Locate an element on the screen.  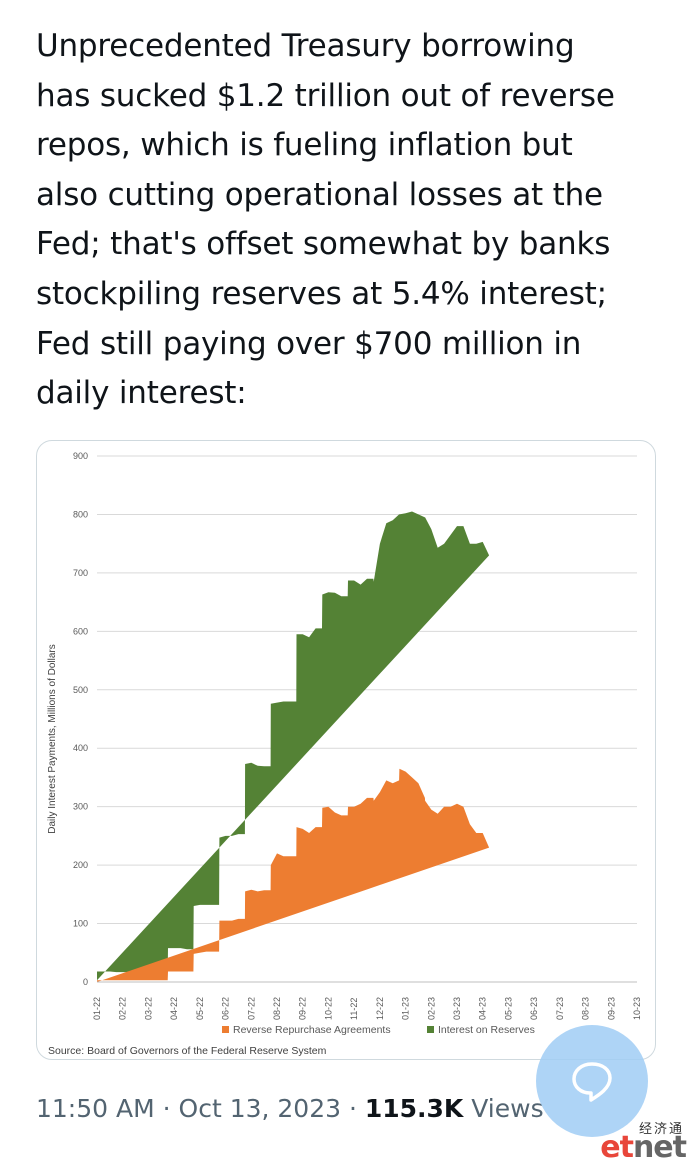
x-tick-label: 10-22 is located at coordinates (328, 1008).